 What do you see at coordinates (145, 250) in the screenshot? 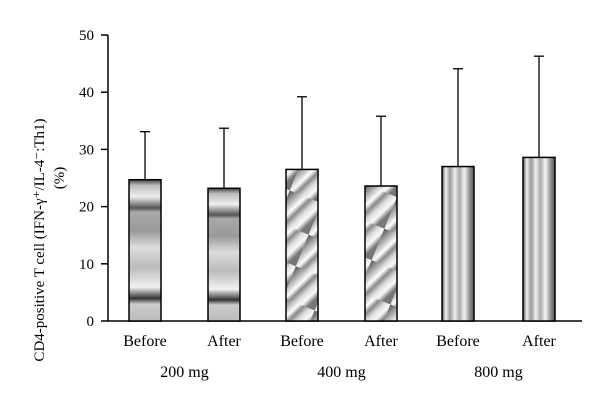
I see `bar-200mg-before` at bounding box center [145, 250].